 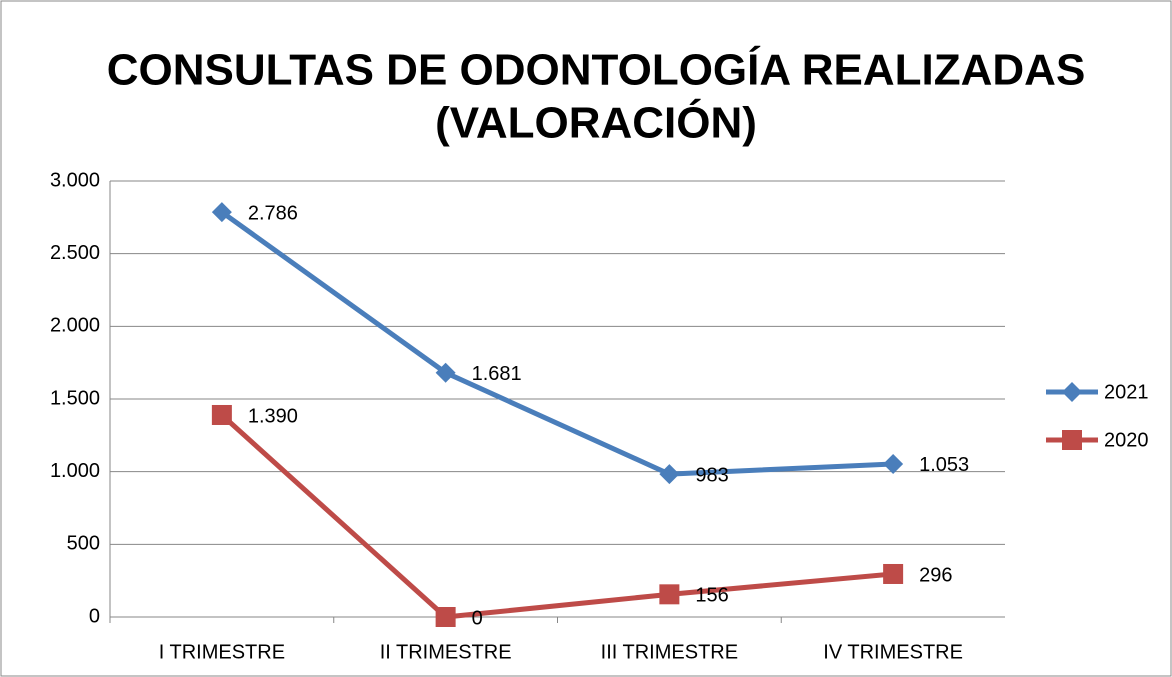 What do you see at coordinates (75, 326) in the screenshot?
I see `y-tick-label: 2.000` at bounding box center [75, 326].